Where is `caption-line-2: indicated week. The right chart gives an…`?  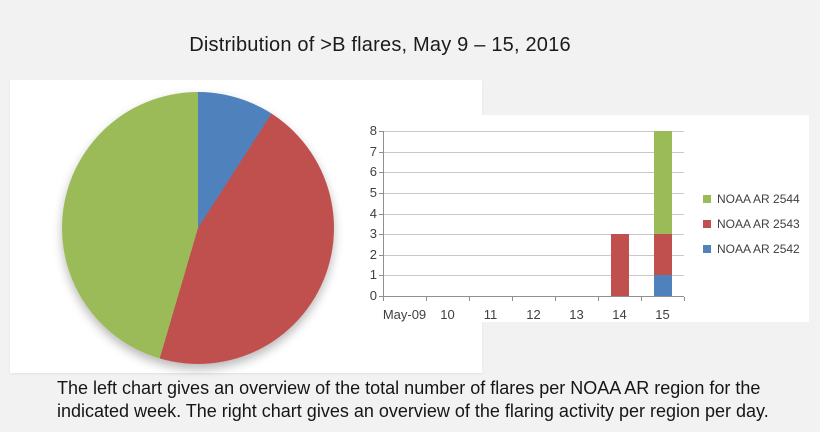 caption-line-2: indicated week. The right chart gives an… is located at coordinates (413, 411).